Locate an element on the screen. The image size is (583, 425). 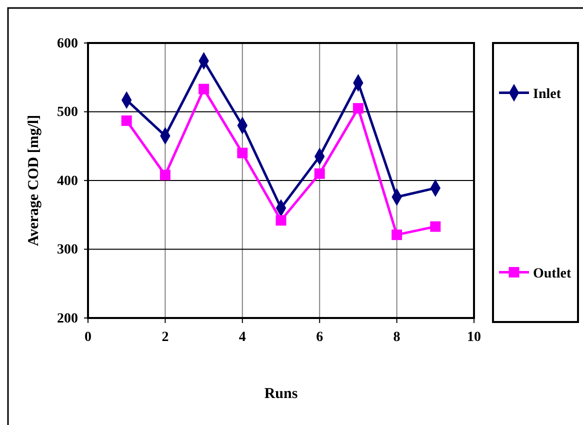
x-tick-label: 8 is located at coordinates (396, 337).